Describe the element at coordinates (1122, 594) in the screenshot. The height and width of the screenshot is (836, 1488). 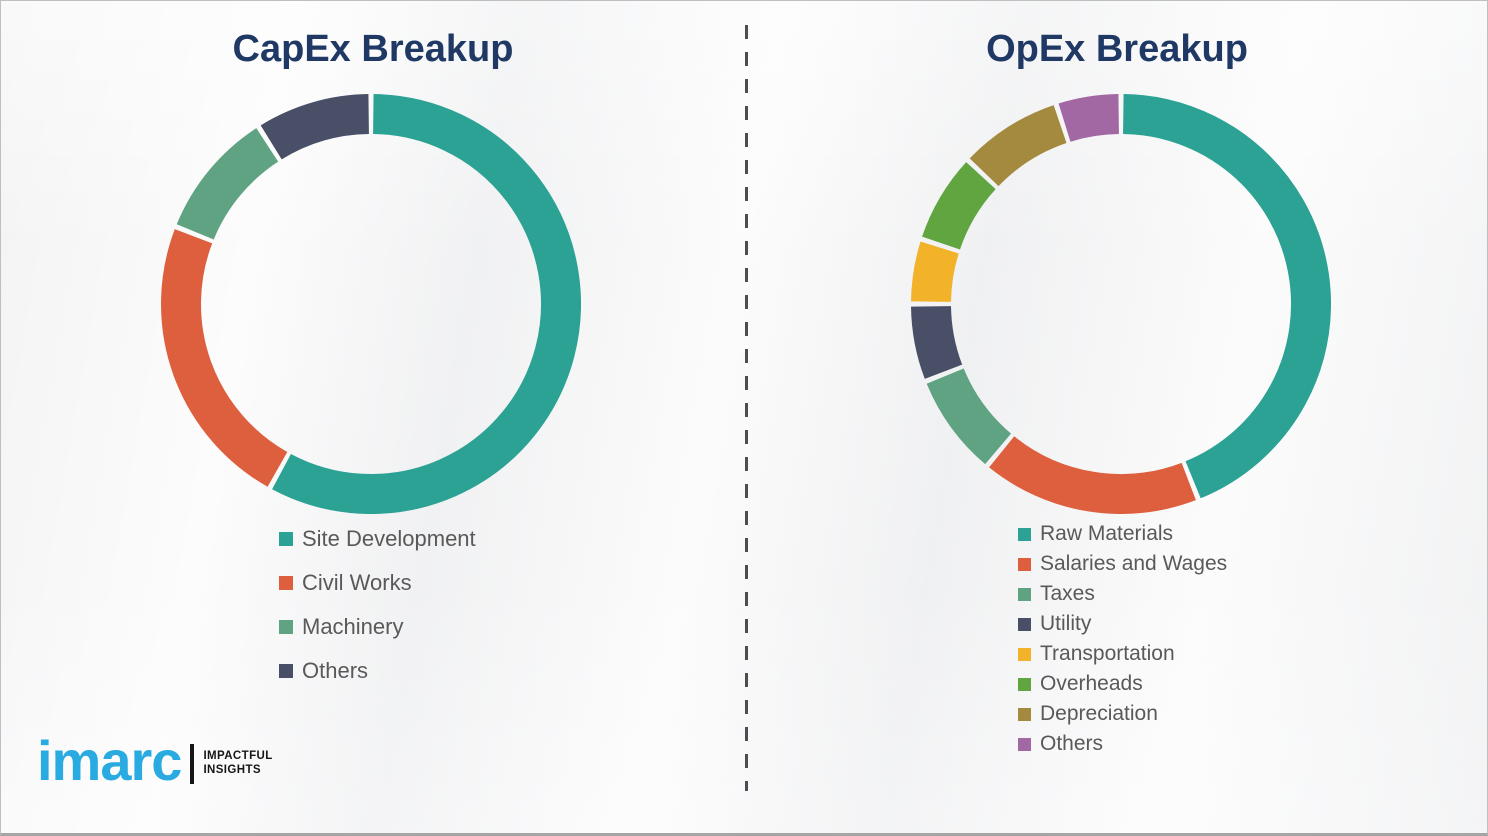
I see `legend-item-taxes: Taxes` at that location.